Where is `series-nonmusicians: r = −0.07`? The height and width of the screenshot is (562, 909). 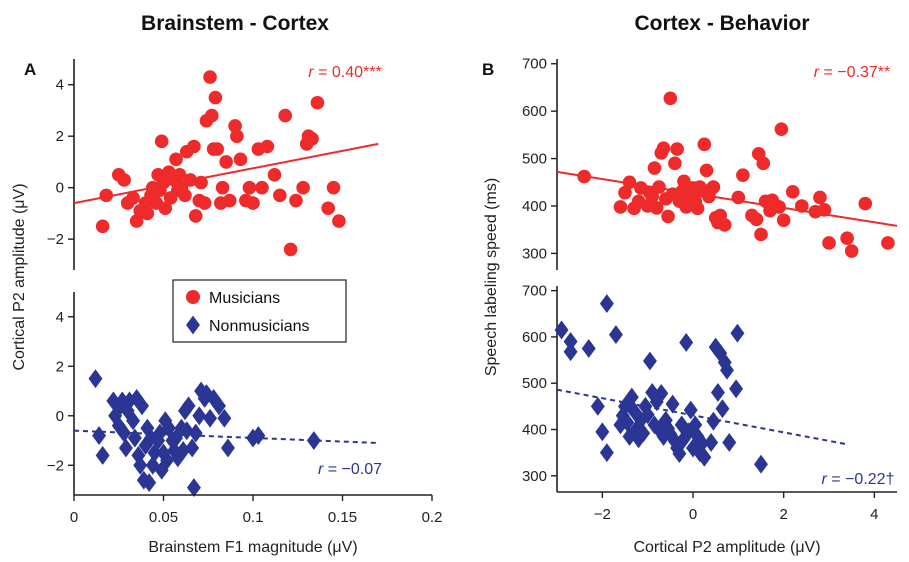
series-nonmusicians: r = −0.07 is located at coordinates (227, 433).